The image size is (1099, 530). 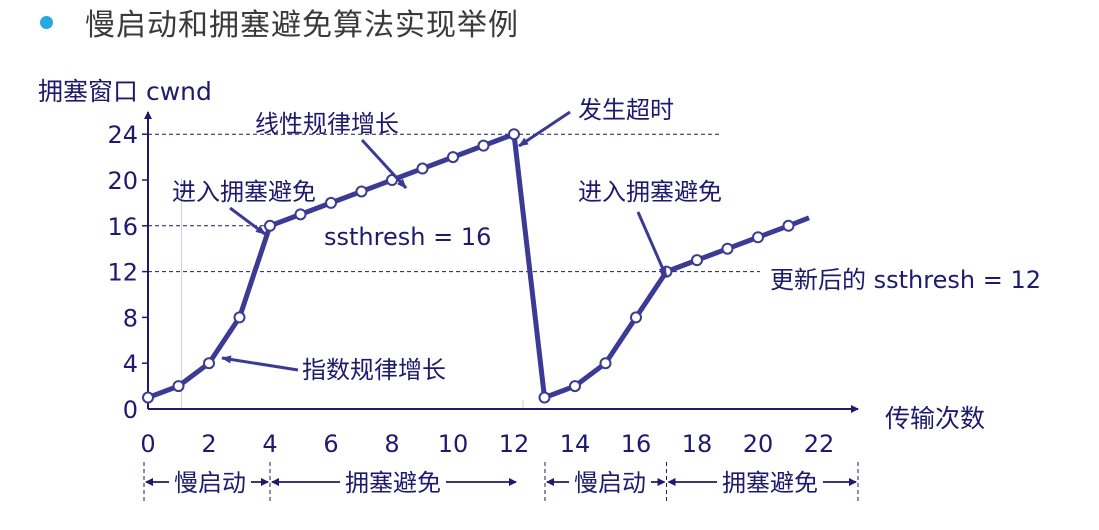 I want to click on slide-title-row: 慢启动和拥塞避免算法实现举例, so click(x=279, y=22).